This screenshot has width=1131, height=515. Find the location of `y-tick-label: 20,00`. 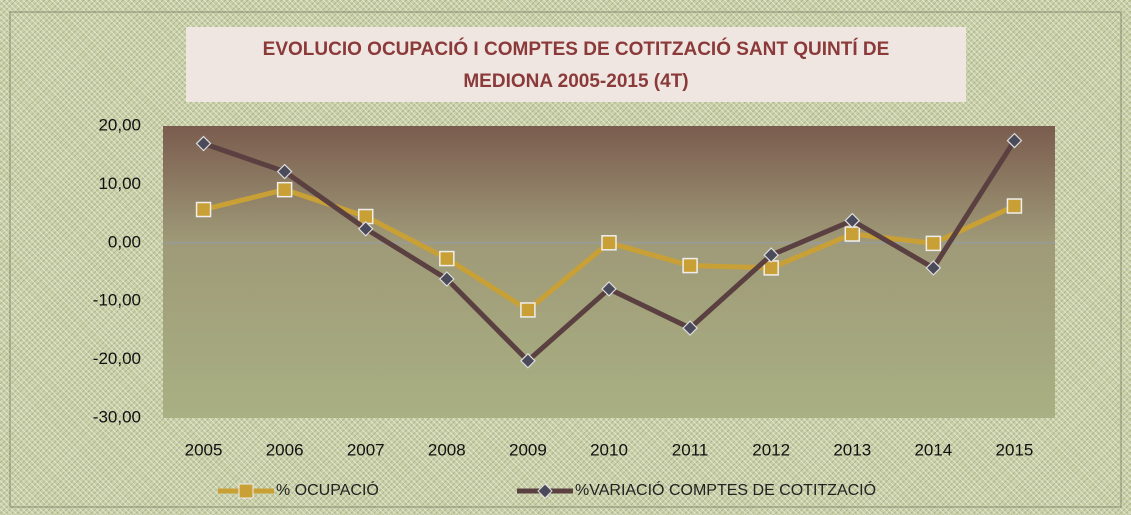

y-tick-label: 20,00 is located at coordinates (119, 124).